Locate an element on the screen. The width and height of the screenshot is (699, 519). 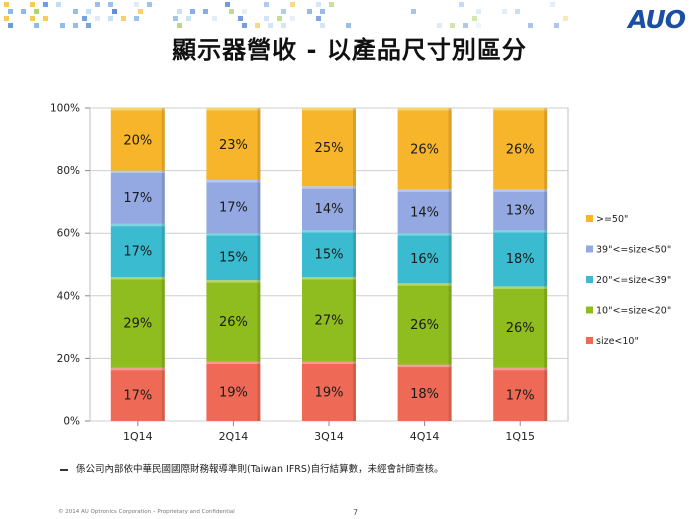
data-label: 13% is located at coordinates (520, 211).